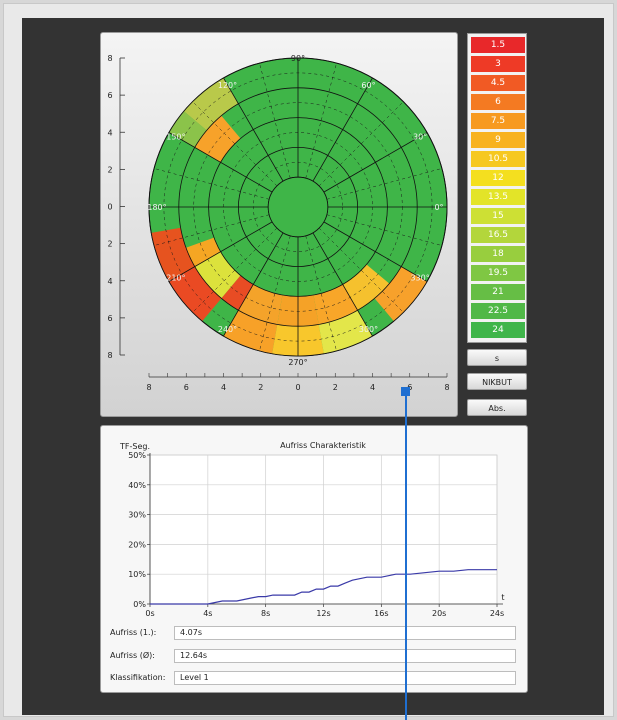  What do you see at coordinates (498, 121) in the screenshot?
I see `legend-swatch: 7.5` at bounding box center [498, 121].